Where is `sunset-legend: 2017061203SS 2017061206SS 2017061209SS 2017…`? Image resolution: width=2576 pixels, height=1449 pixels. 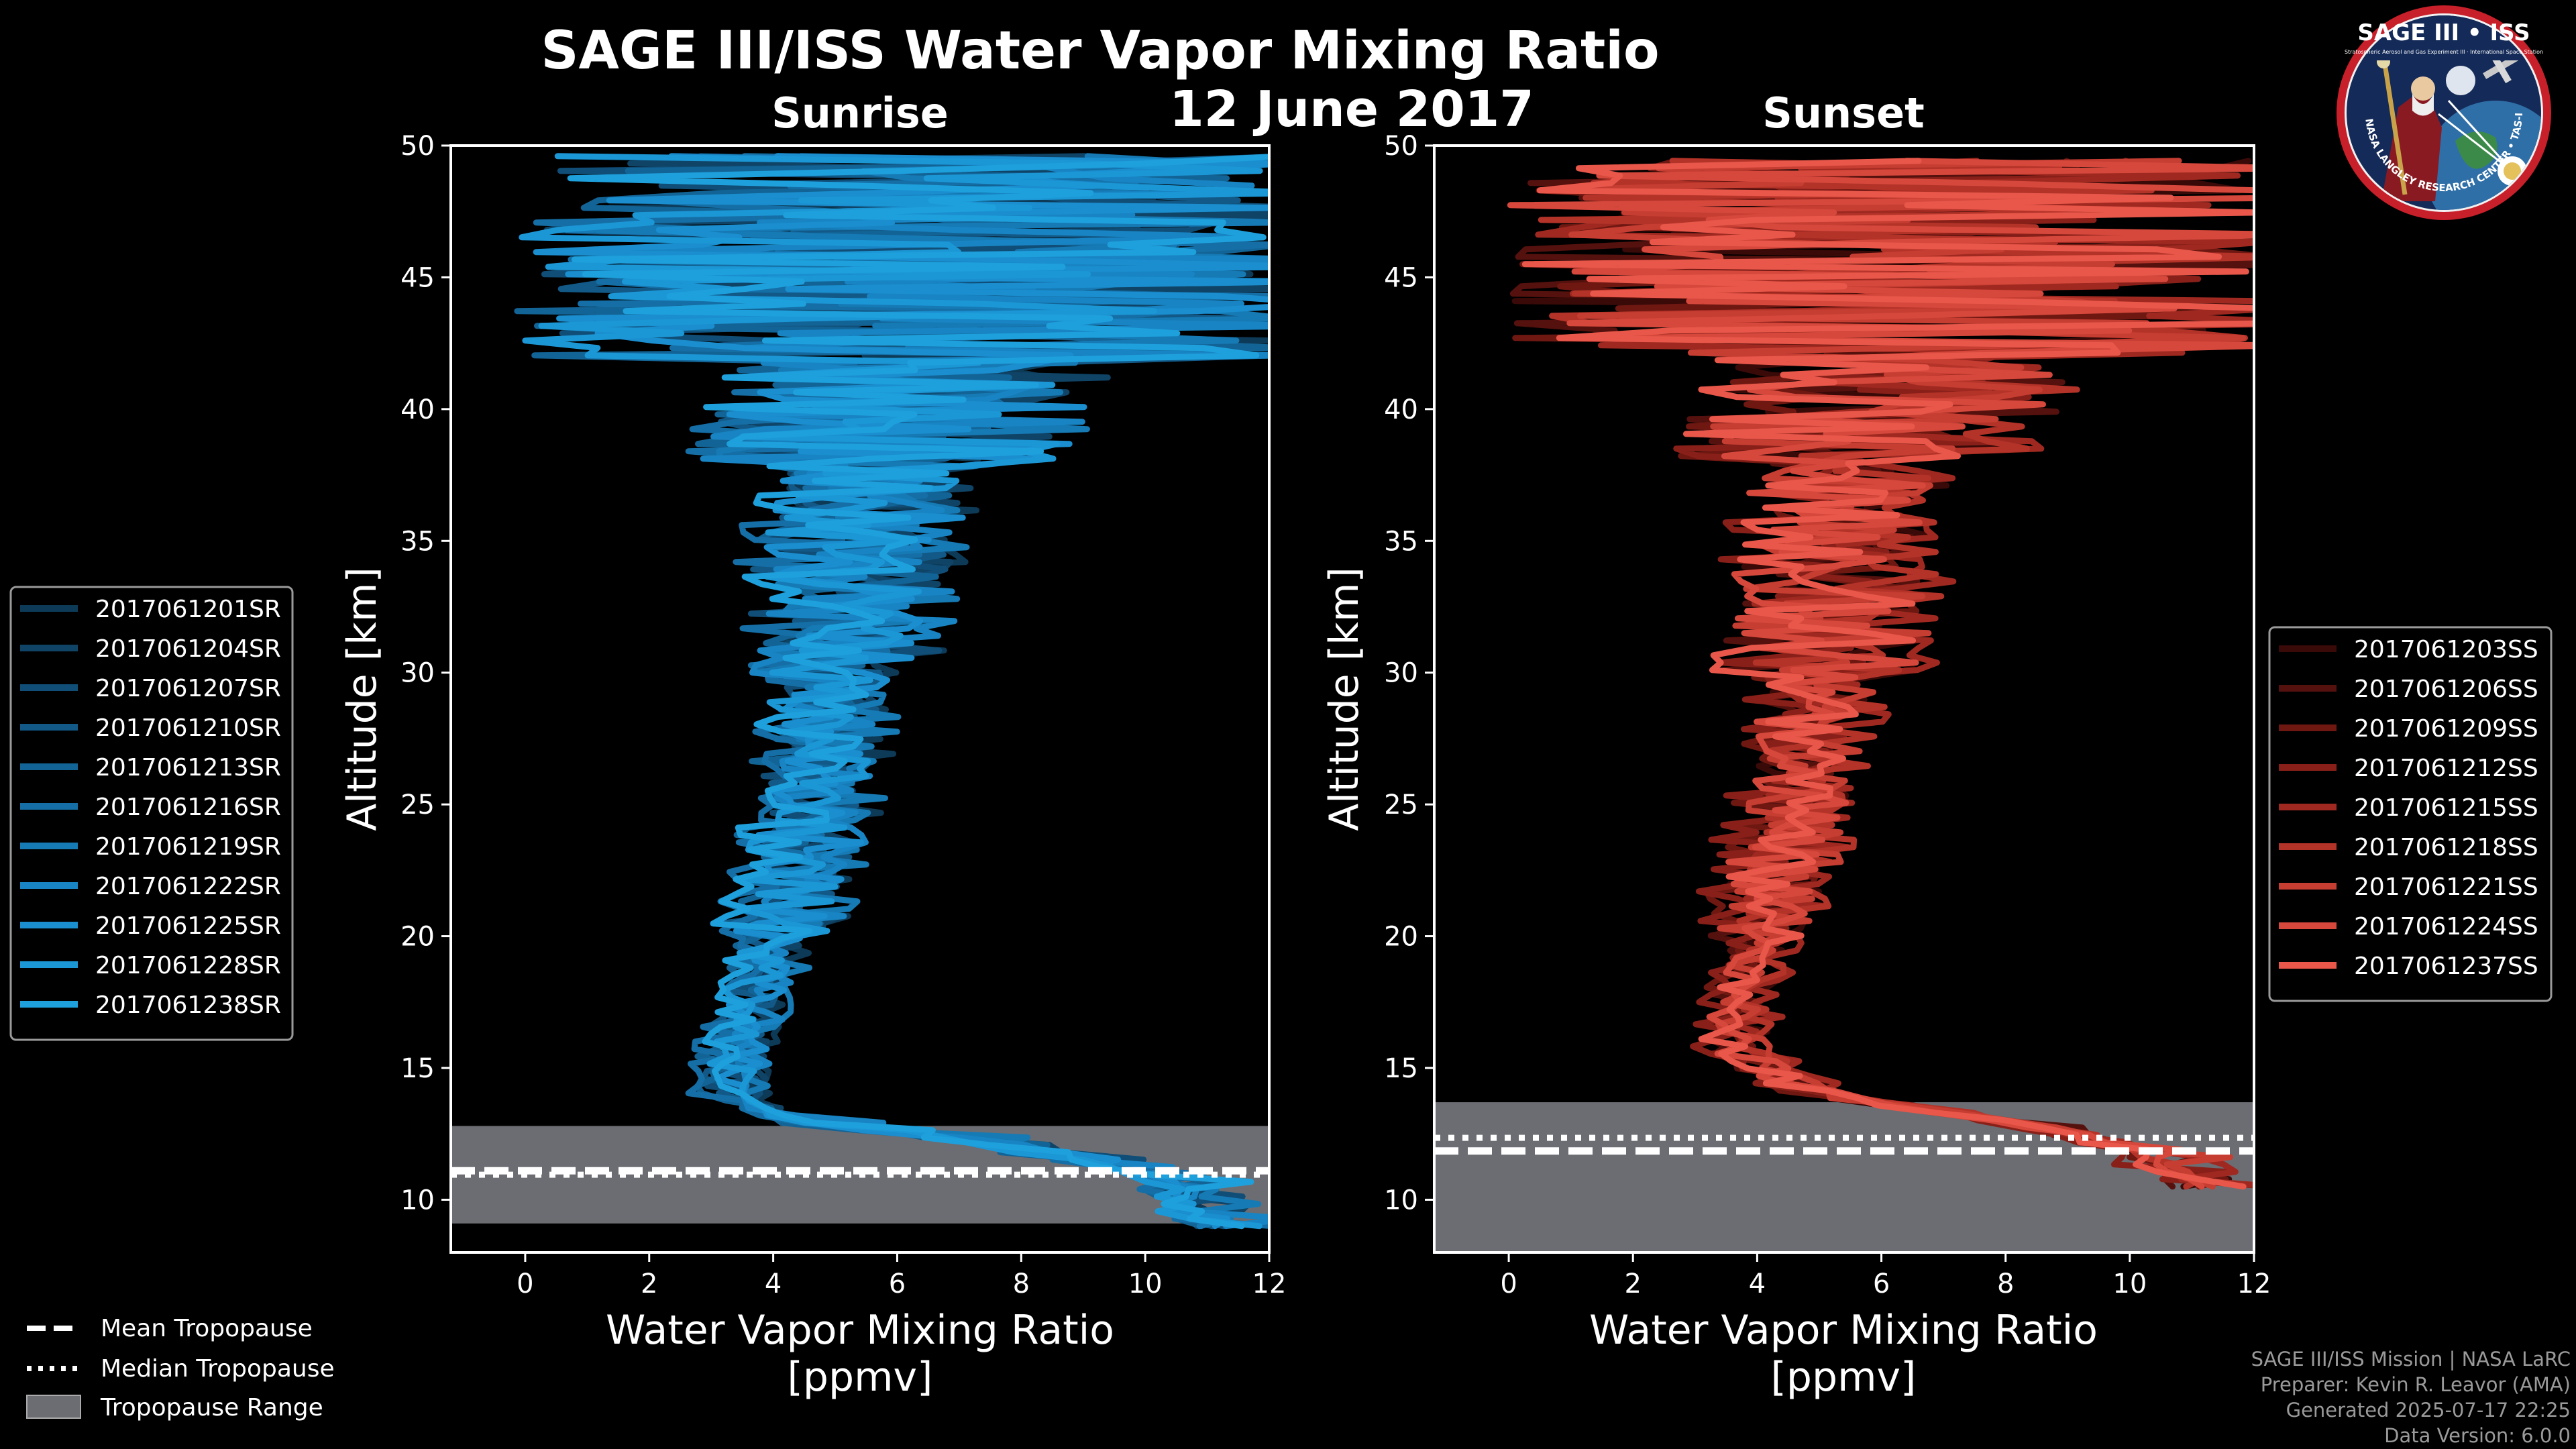
sunset-legend: 2017061203SS 2017061206SS 2017061209SS 2017… is located at coordinates (2410, 814).